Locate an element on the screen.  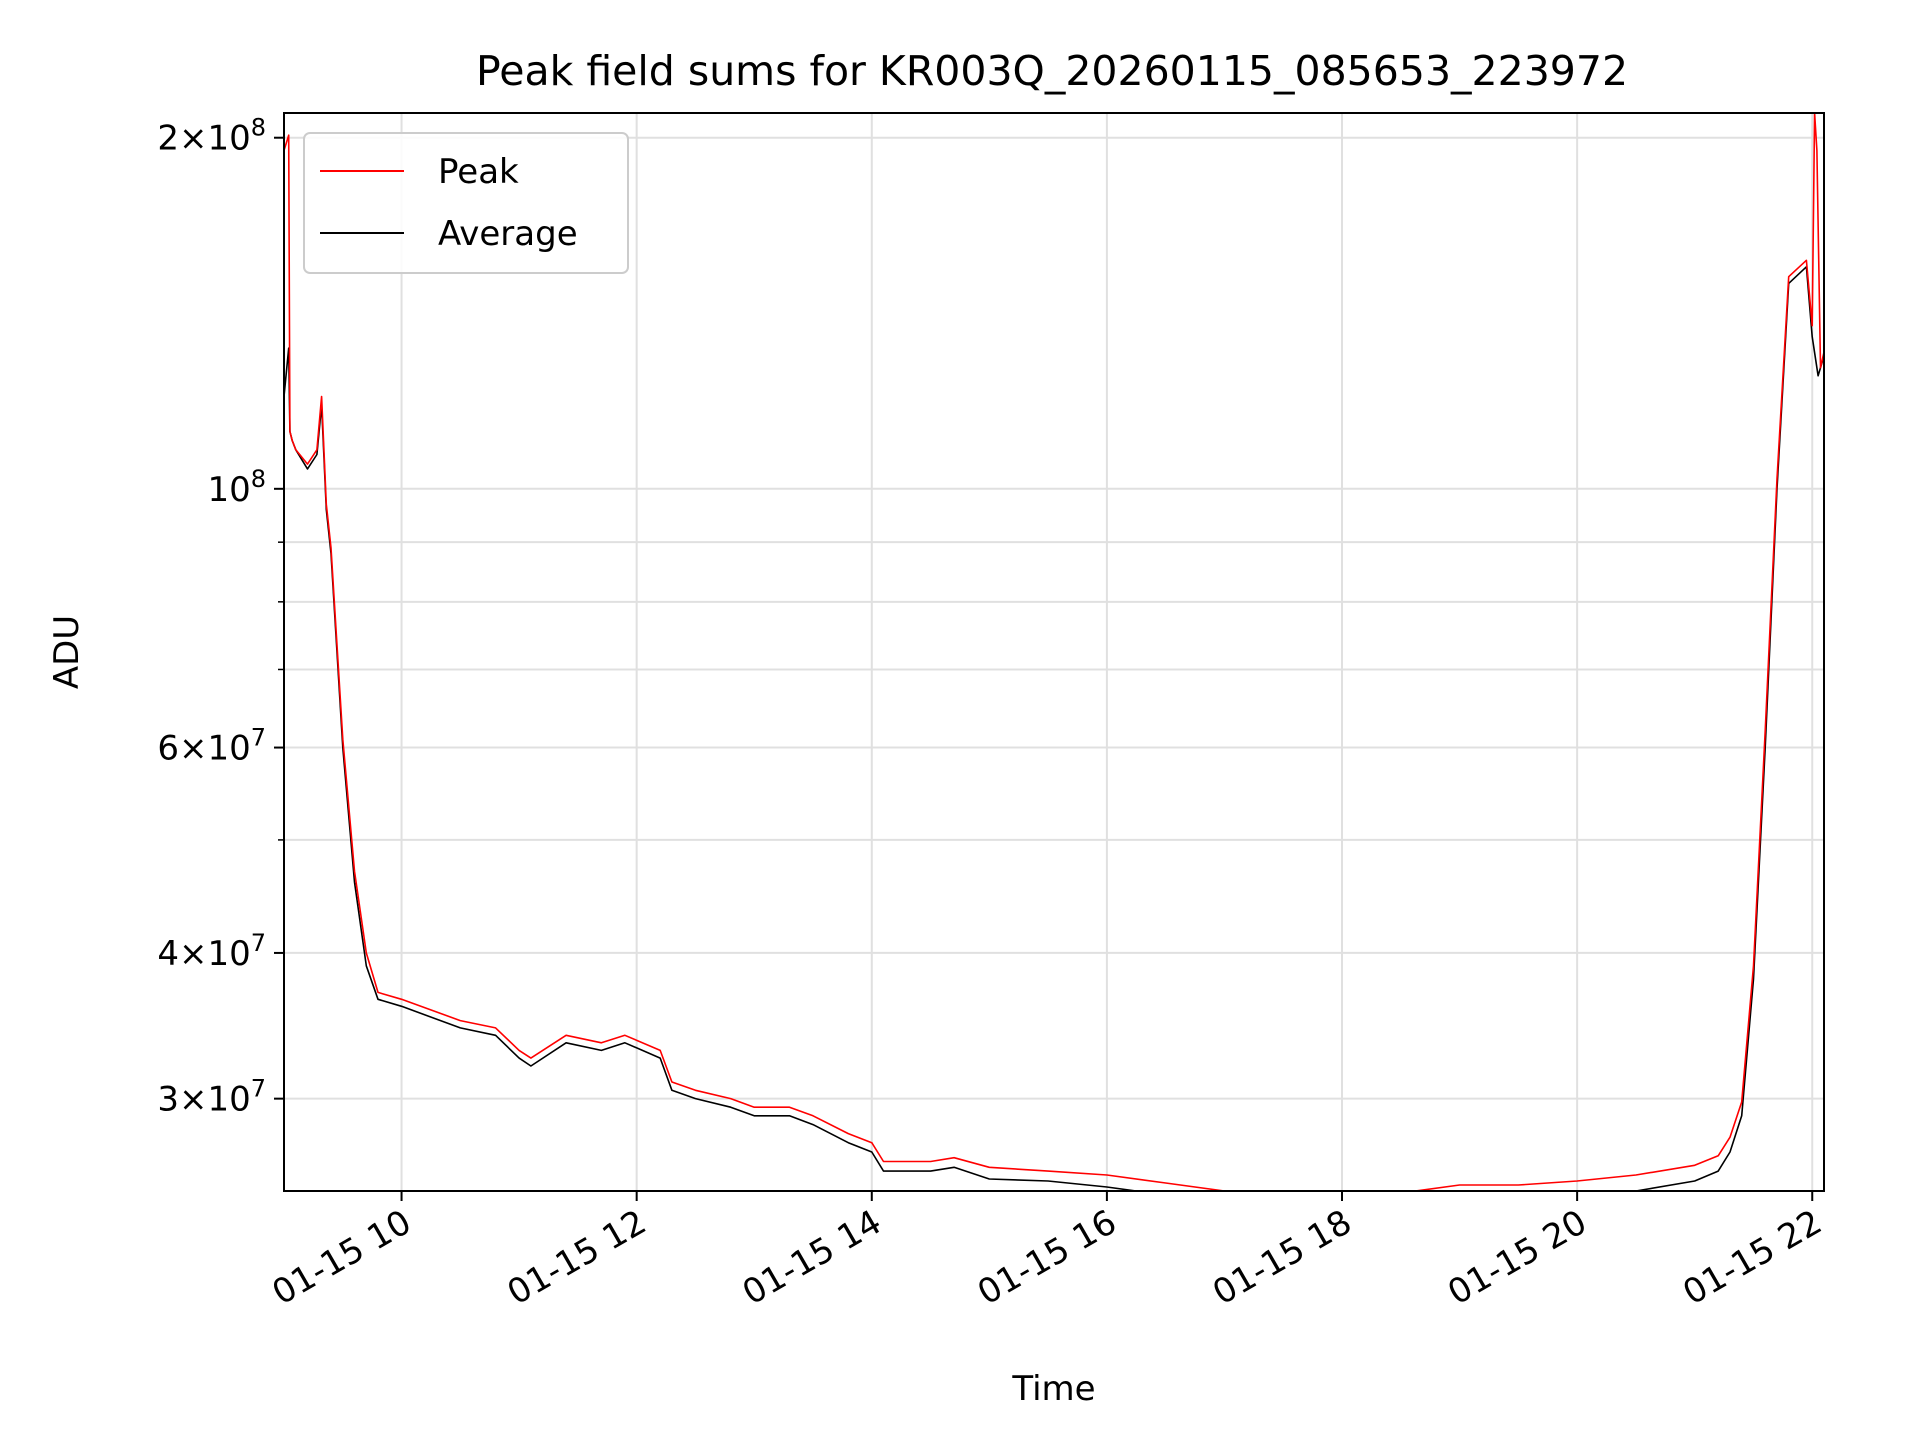
legend: Peak Average is located at coordinates (466, 203).